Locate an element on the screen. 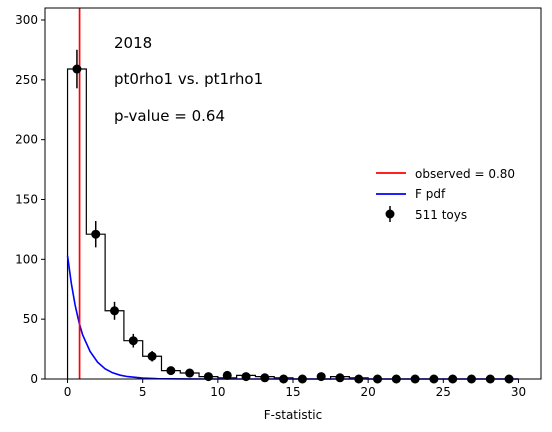 This screenshot has width=552, height=432. x-tick-label: 30 is located at coordinates (518, 392).